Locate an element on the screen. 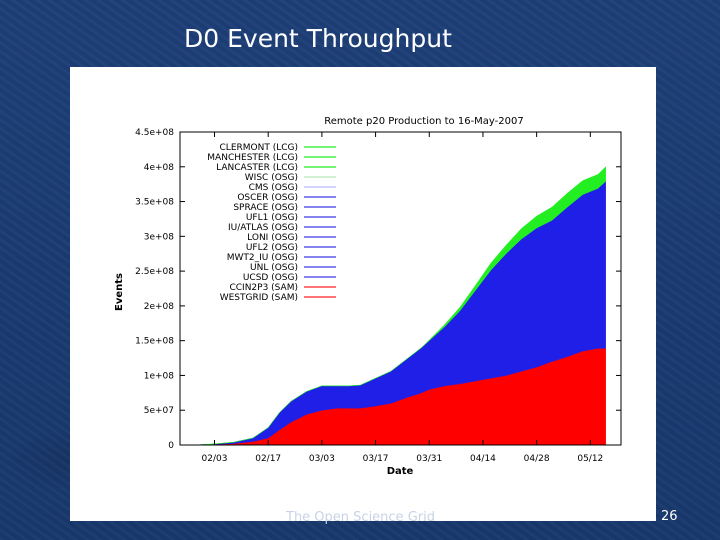  legend-label: SPRACE (OSG) is located at coordinates (265, 208).